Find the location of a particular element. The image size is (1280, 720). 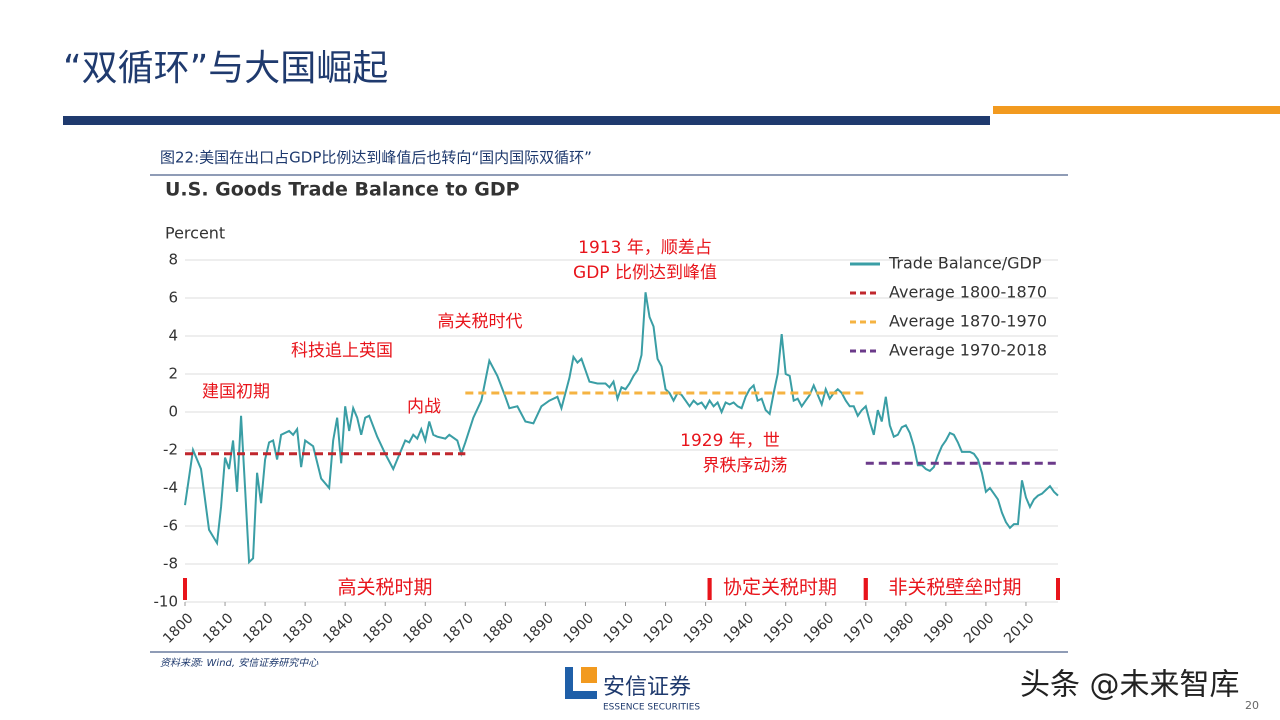

x-tick-label: 1930 is located at coordinates (699, 628).